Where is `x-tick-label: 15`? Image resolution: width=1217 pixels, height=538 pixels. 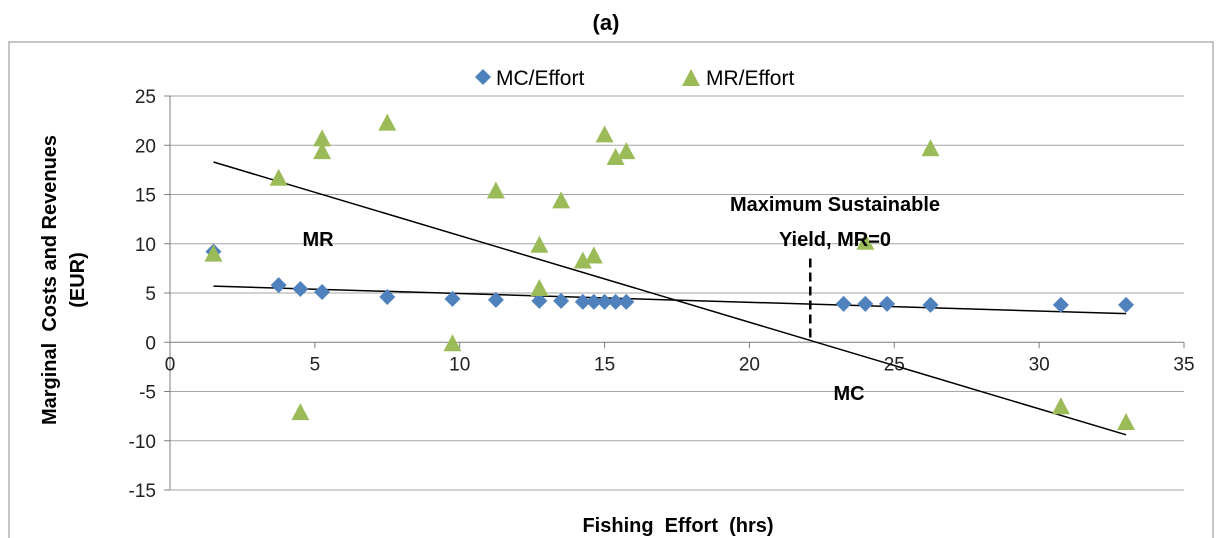
x-tick-label: 15 is located at coordinates (604, 364).